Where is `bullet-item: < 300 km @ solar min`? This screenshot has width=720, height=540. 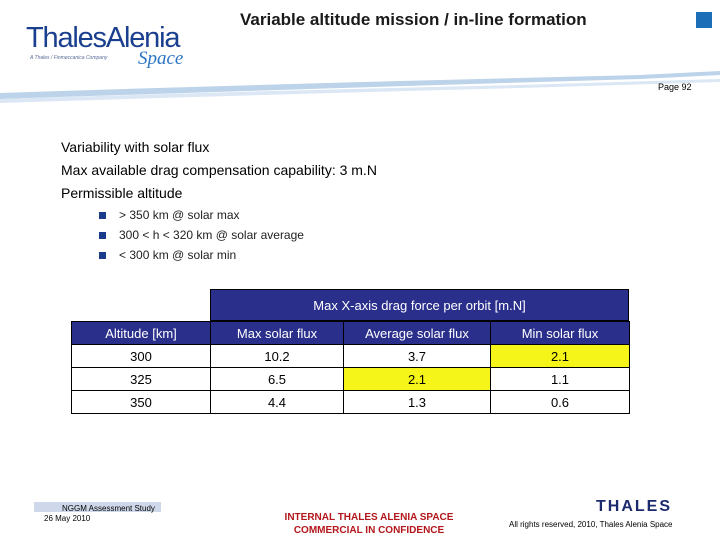 bullet-item: < 300 km @ solar min is located at coordinates (201, 255).